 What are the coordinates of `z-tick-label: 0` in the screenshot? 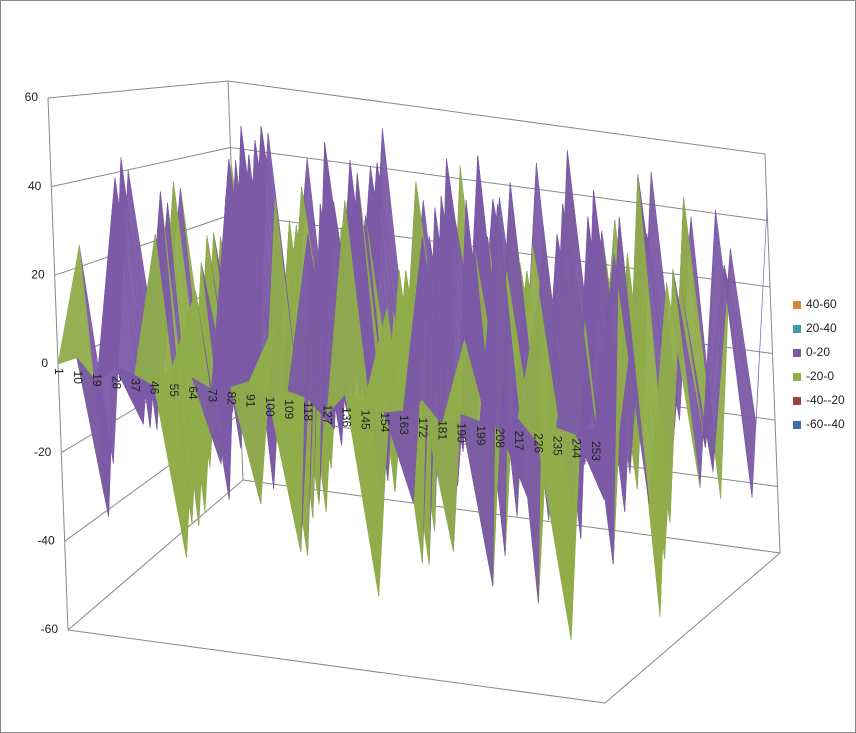 It's located at (44, 363).